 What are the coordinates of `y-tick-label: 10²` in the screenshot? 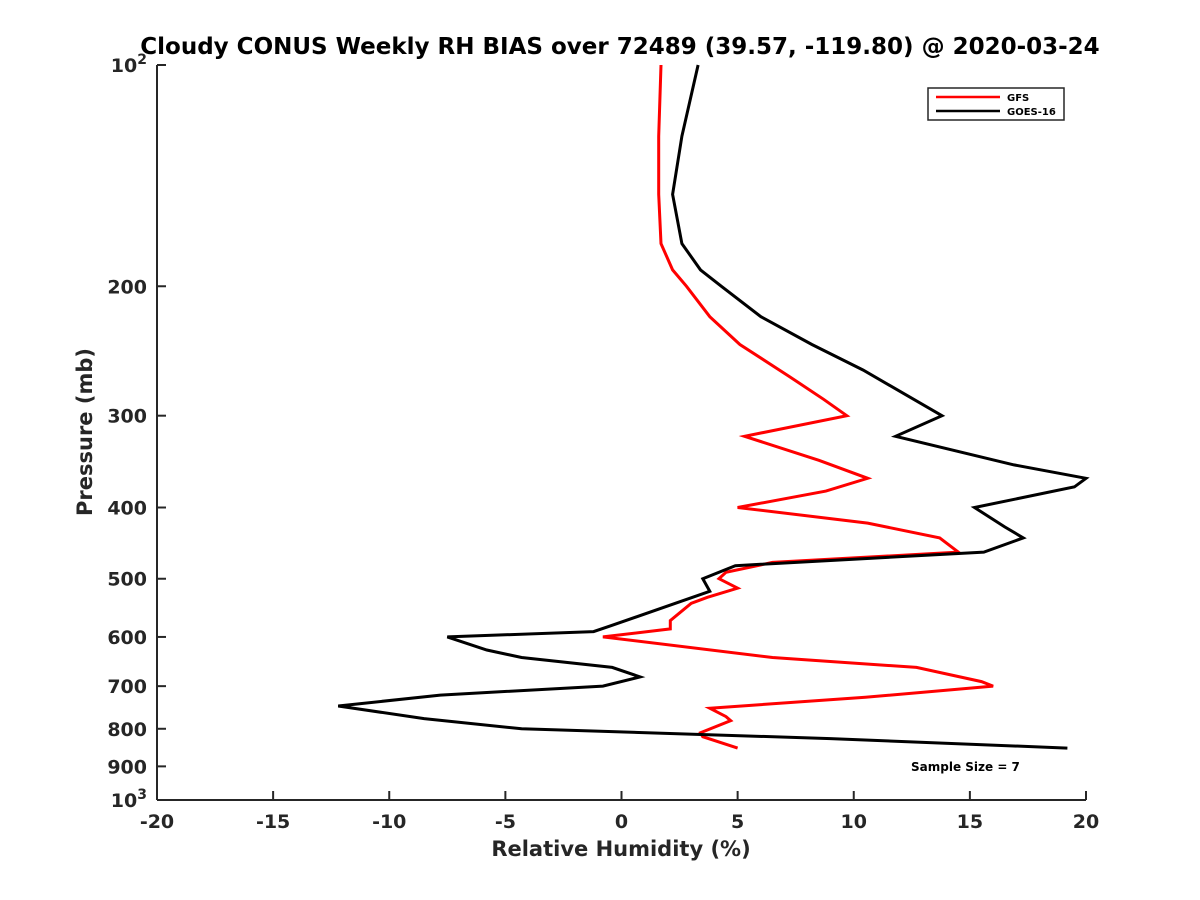 It's located at (129, 64).